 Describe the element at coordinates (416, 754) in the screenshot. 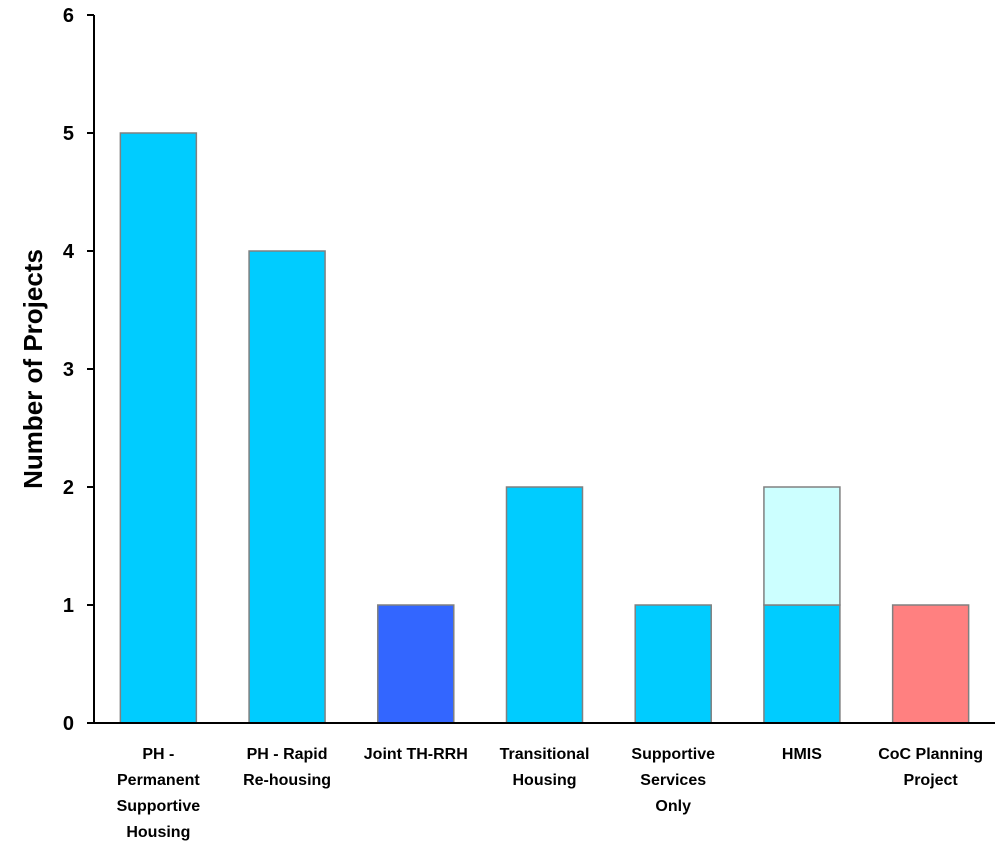

I see `x-category-label: Joint TH-RRH` at that location.